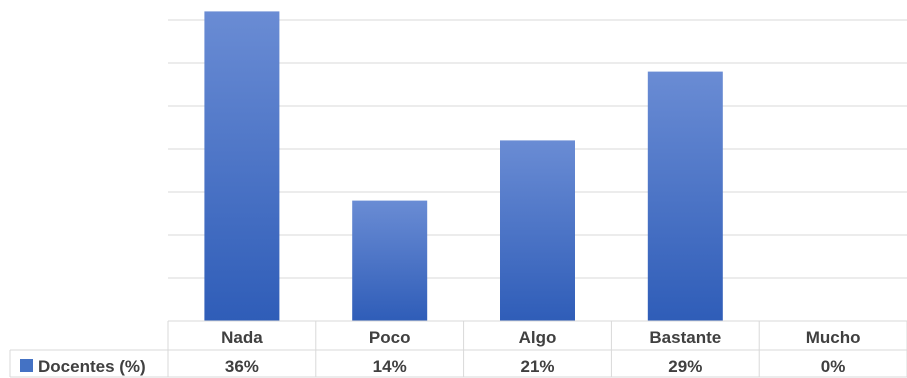 The height and width of the screenshot is (378, 907). Describe the element at coordinates (833, 366) in the screenshot. I see `value-label: 0%` at that location.